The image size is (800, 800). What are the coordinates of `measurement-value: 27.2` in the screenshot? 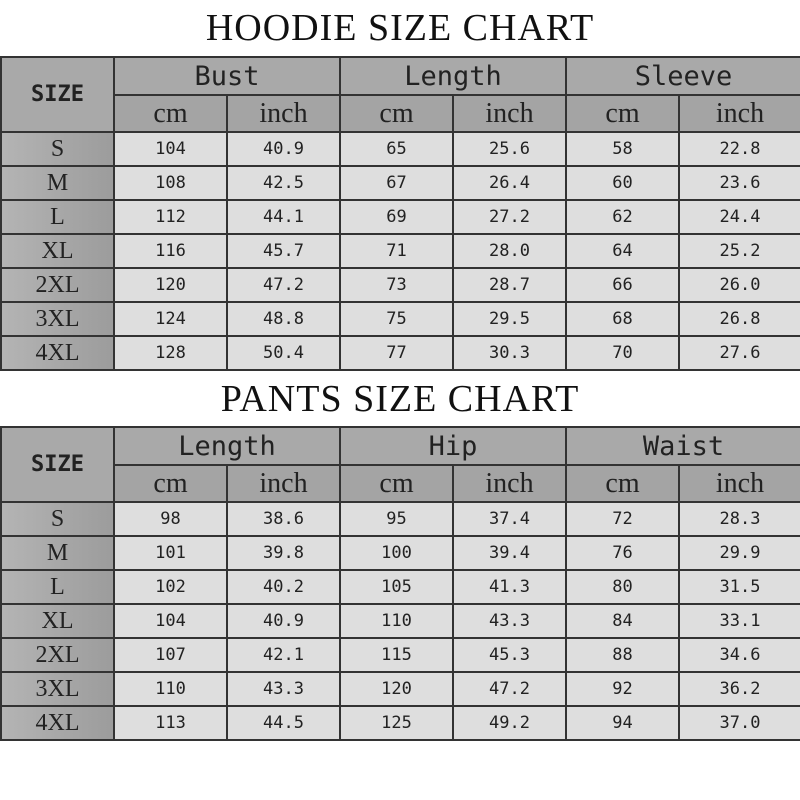 It's located at (509, 217).